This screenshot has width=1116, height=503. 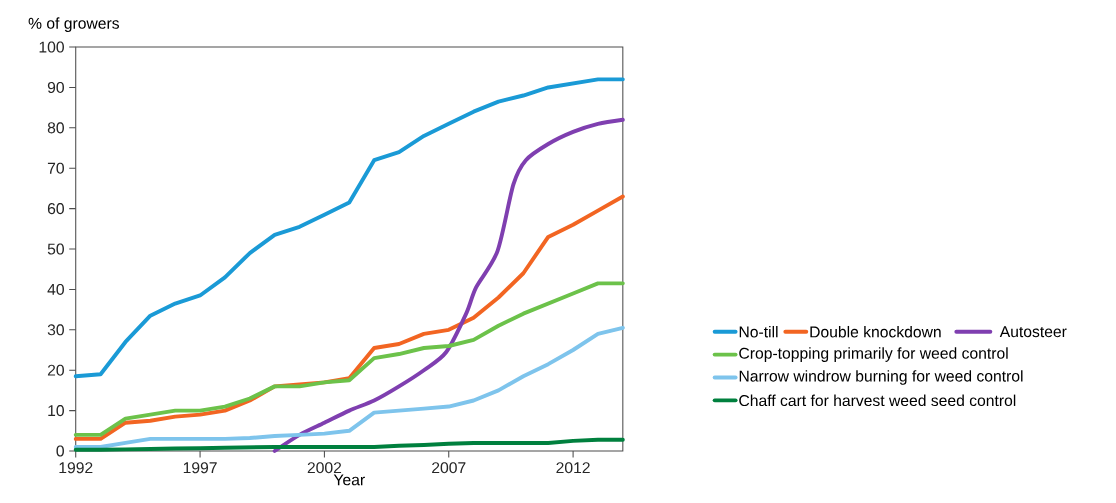 I want to click on legend-label: Crop-topping primarily for weed control, so click(x=873, y=354).